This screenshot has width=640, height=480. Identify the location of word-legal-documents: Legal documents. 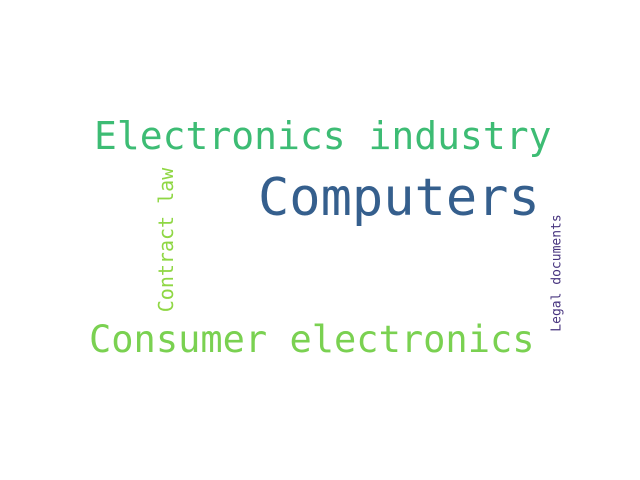
(557, 273).